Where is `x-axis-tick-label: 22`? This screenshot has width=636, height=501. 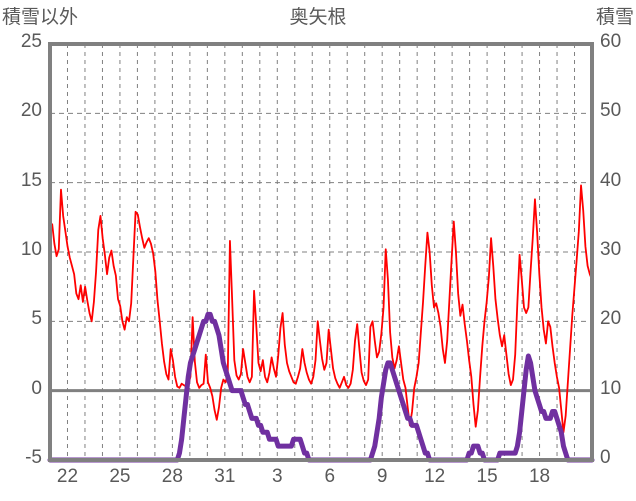 x-axis-tick-label: 22 is located at coordinates (67, 476).